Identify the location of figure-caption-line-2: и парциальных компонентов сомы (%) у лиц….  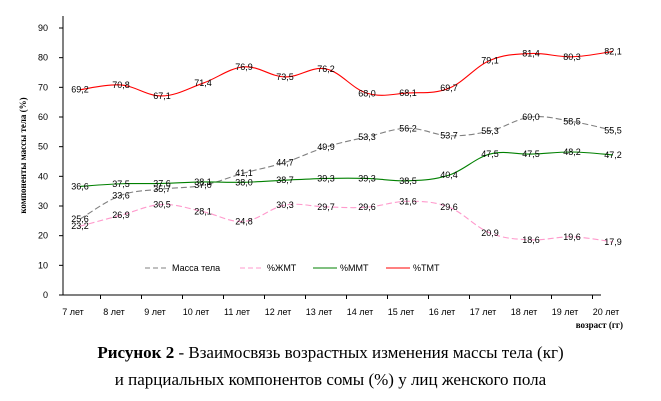
(330, 379).